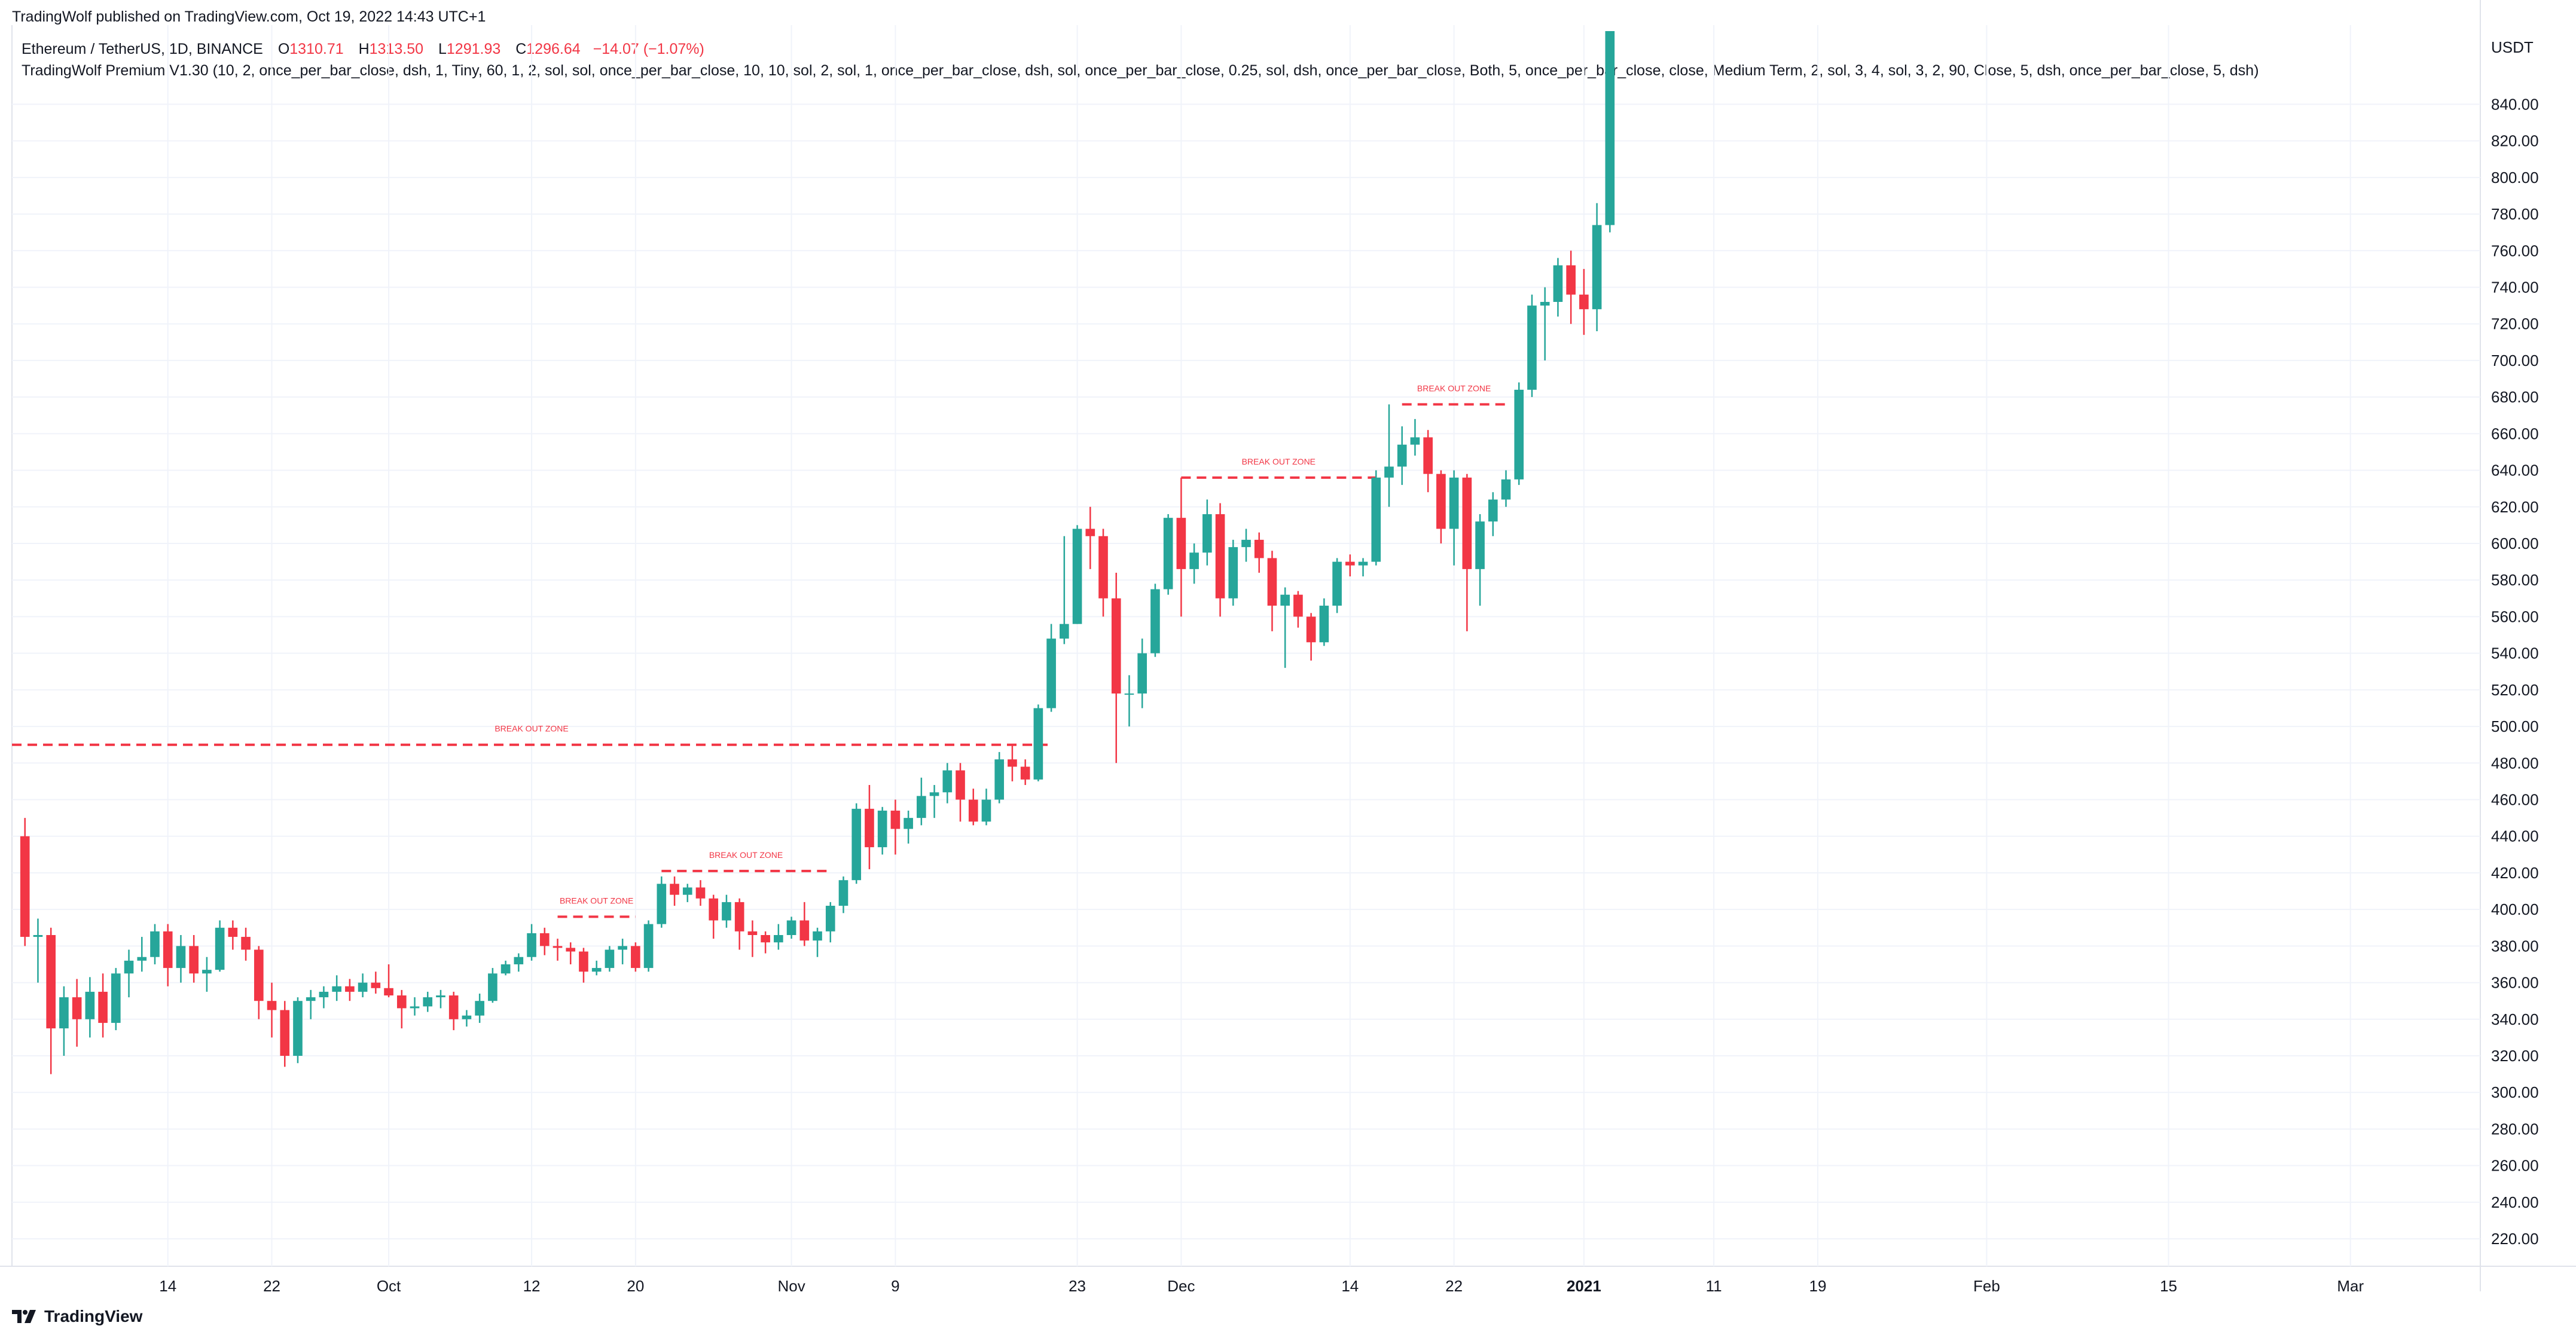 This screenshot has width=2576, height=1338. Describe the element at coordinates (2515, 543) in the screenshot. I see `price-tick-label: 600.00` at that location.